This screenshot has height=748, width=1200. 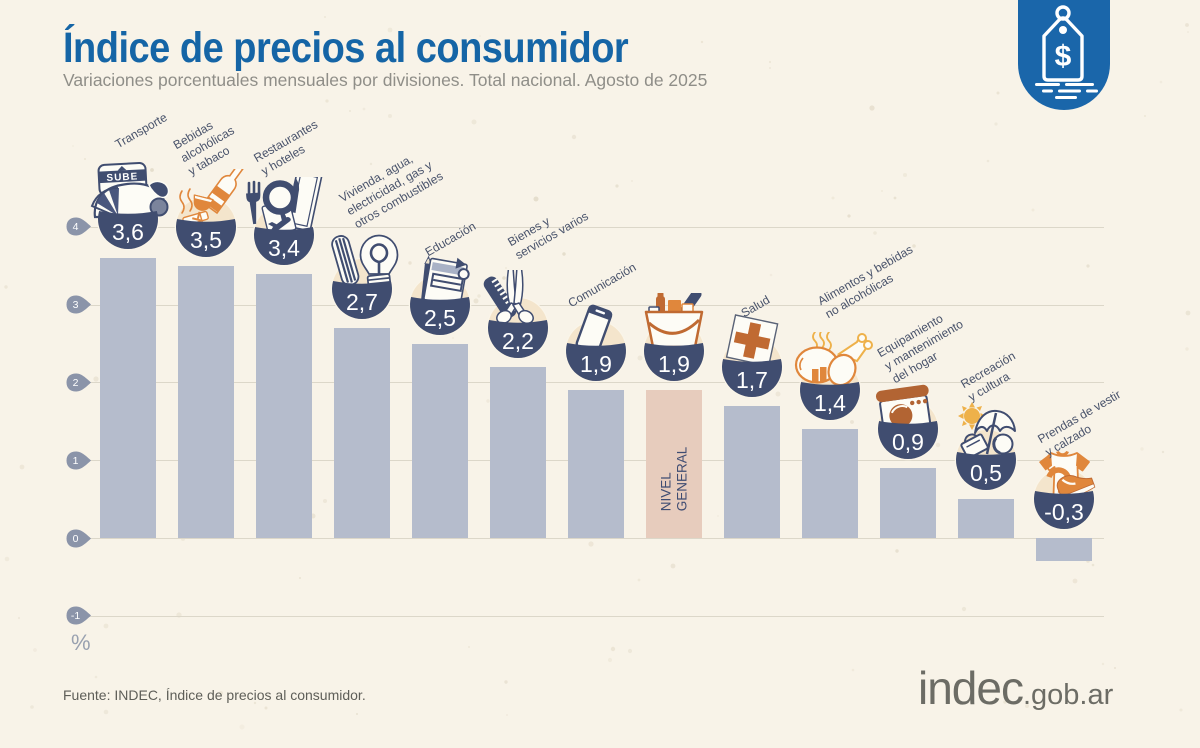 I want to click on svg-text: 2,2, so click(x=518, y=341).